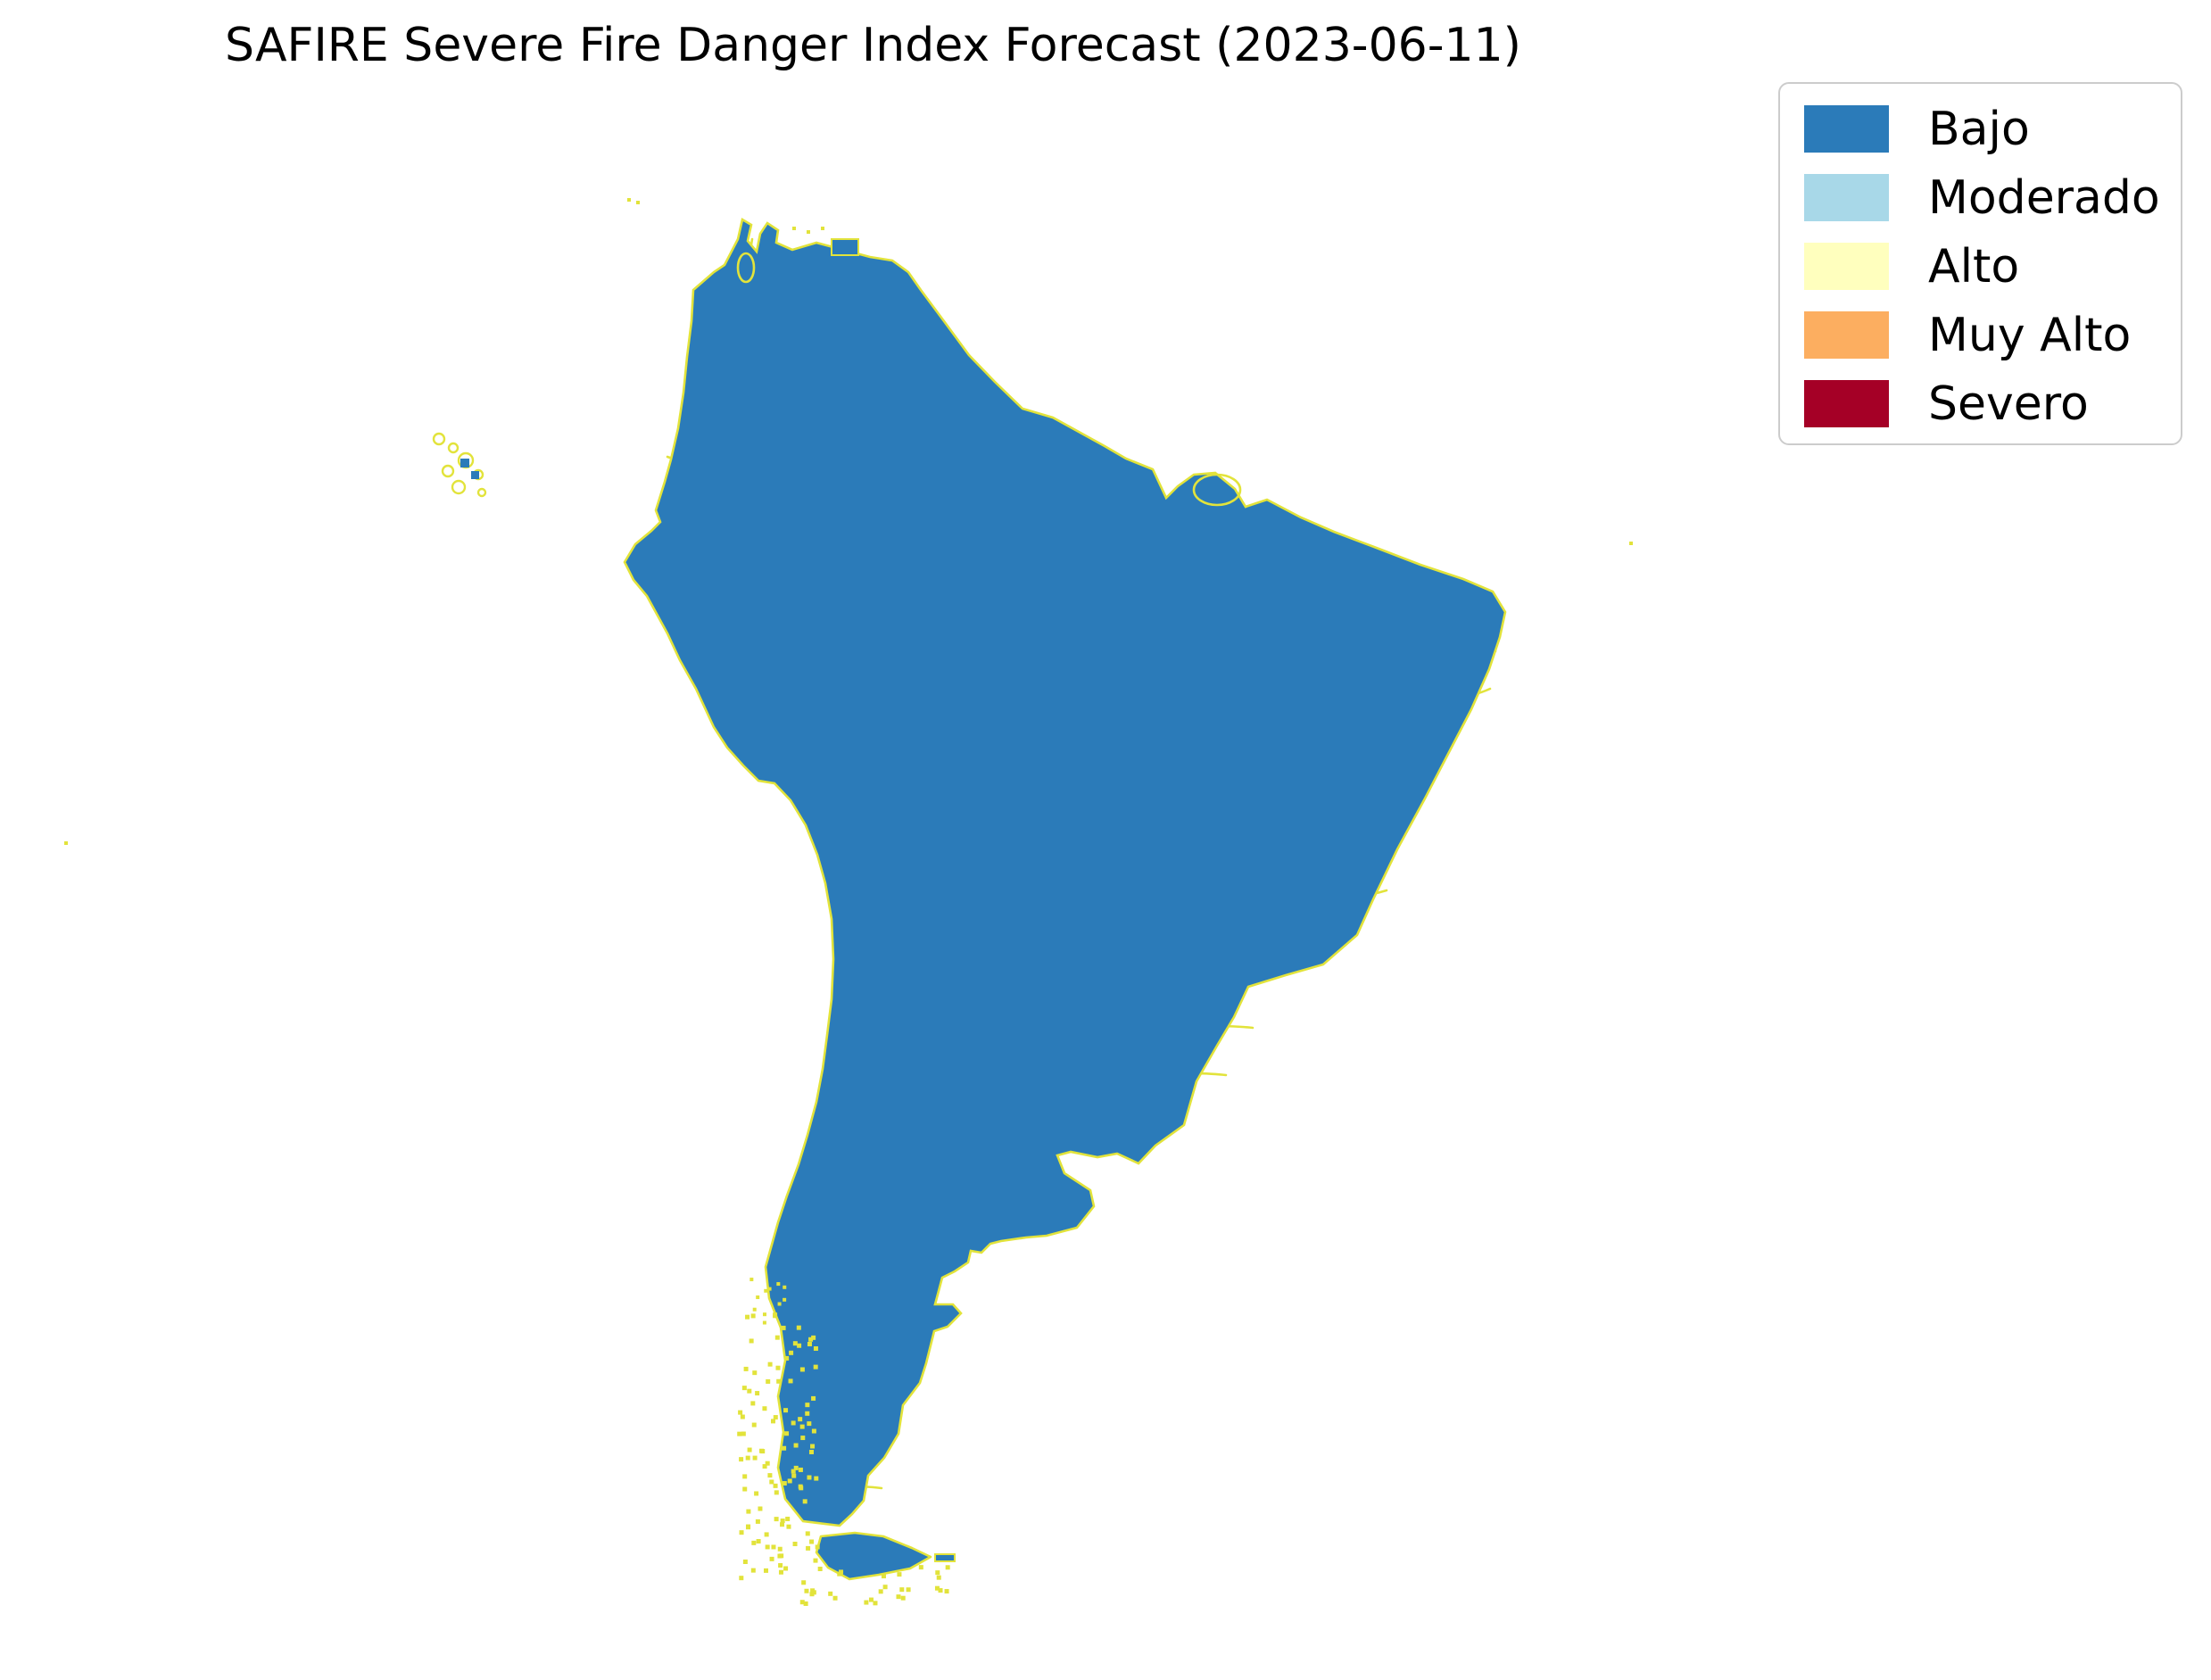  Describe the element at coordinates (1974, 266) in the screenshot. I see `legend-label-alto: Alto` at that location.